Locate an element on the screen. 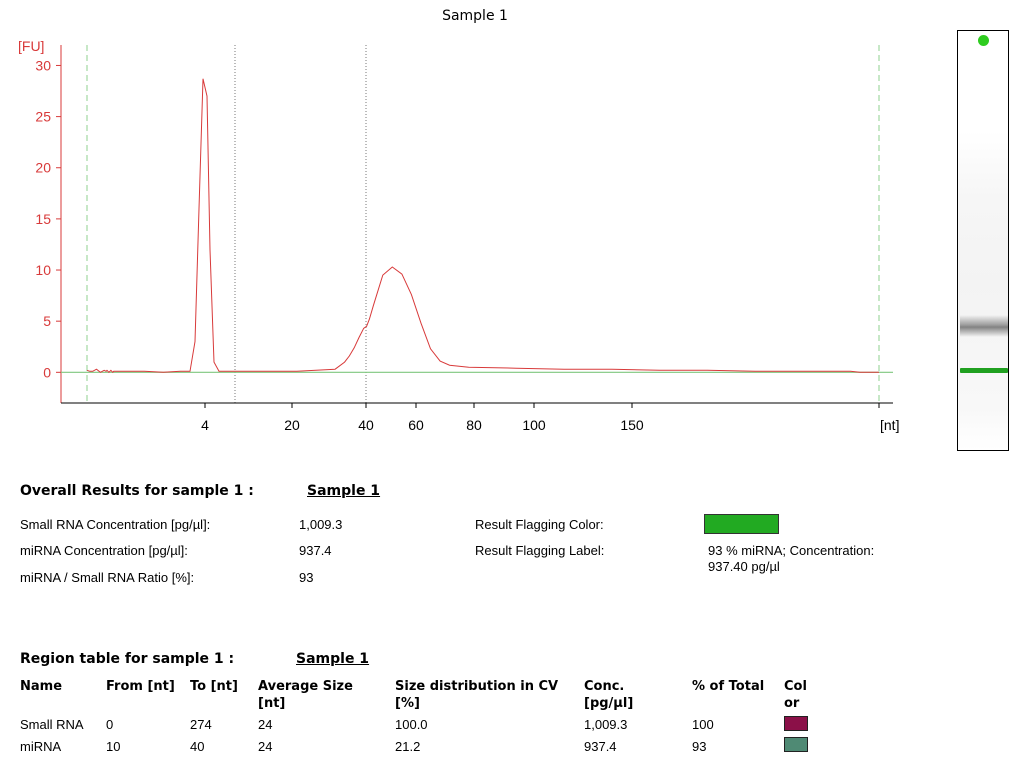 The height and width of the screenshot is (770, 1026). mirna-conc-value: 937.4 is located at coordinates (315, 550).